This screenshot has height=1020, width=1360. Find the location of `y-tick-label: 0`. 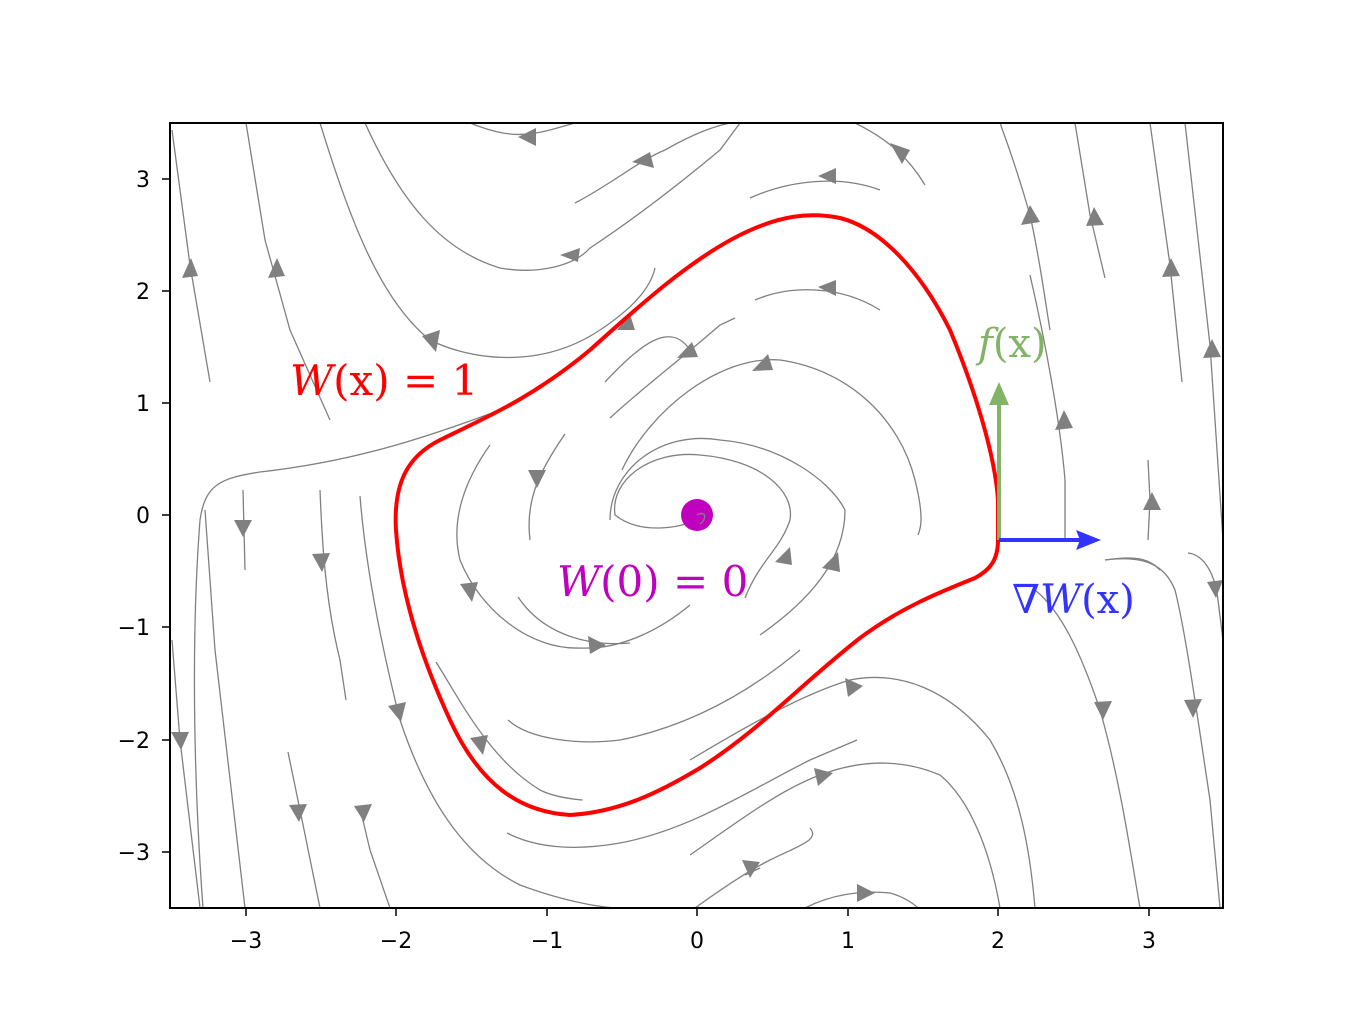

y-tick-label: 0 is located at coordinates (143, 516).